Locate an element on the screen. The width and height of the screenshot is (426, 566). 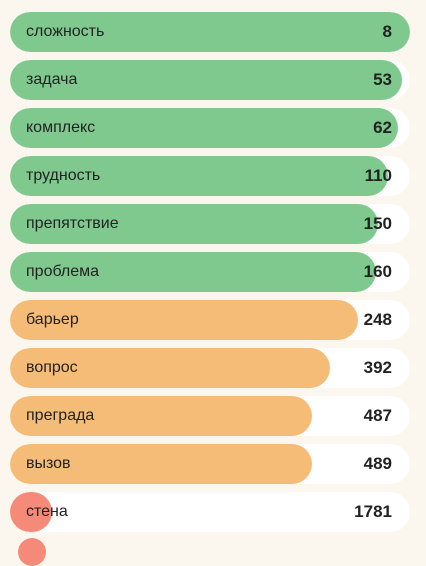
word-score: 62 is located at coordinates (382, 127).